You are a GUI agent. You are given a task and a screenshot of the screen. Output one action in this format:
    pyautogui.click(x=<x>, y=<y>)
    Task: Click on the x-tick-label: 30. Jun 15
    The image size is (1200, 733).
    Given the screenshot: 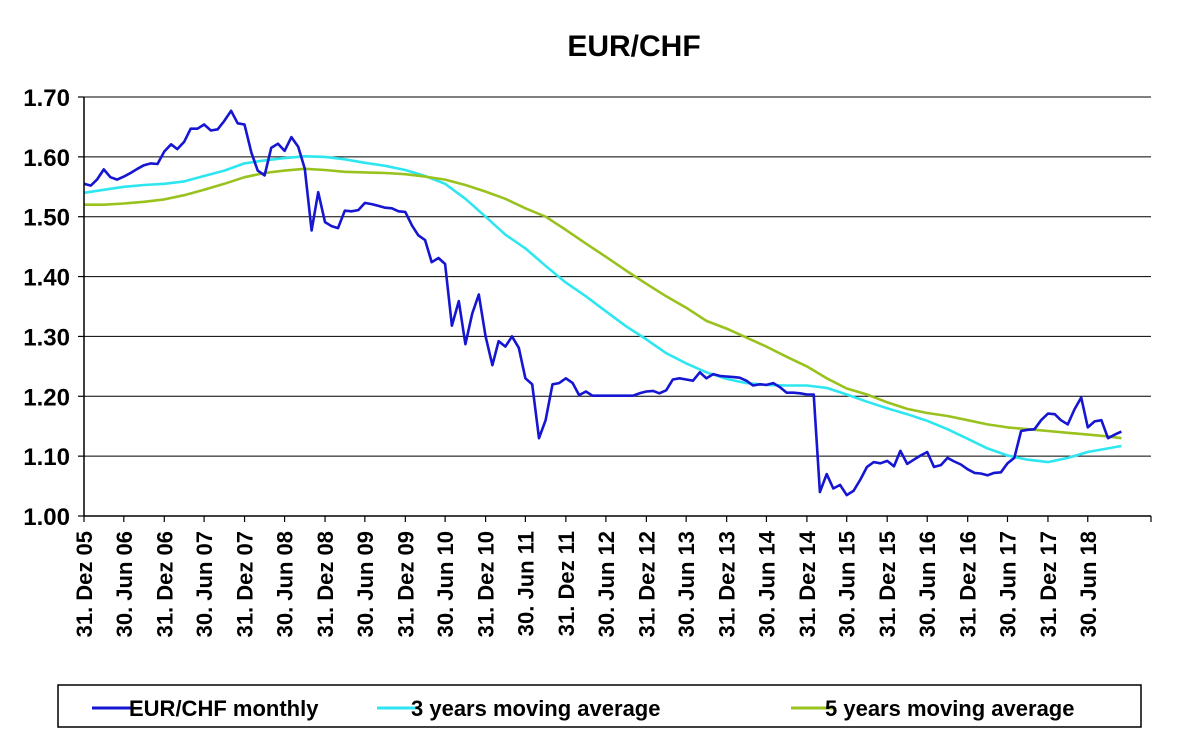 What is the action you would take?
    pyautogui.click(x=847, y=584)
    